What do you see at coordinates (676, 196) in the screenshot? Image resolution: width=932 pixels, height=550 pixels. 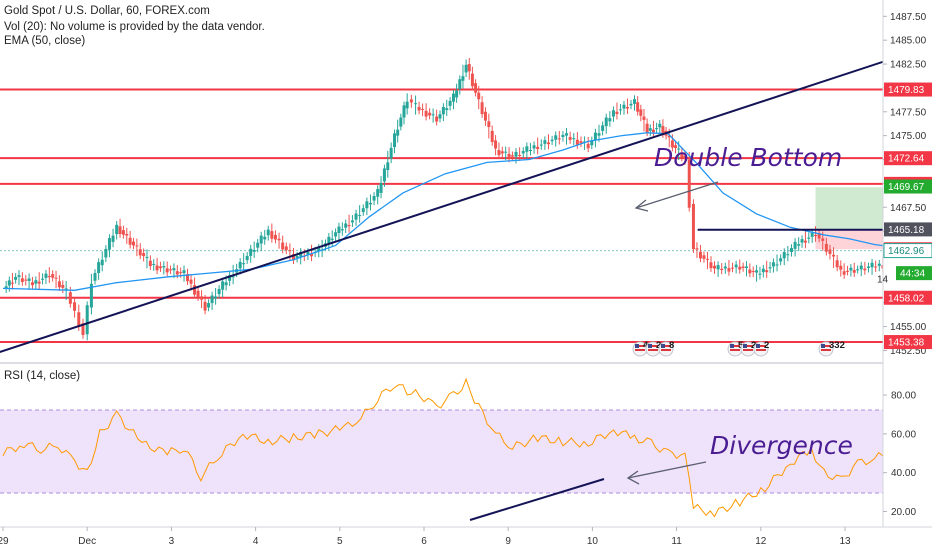 I see `double-bottom-arrow` at bounding box center [676, 196].